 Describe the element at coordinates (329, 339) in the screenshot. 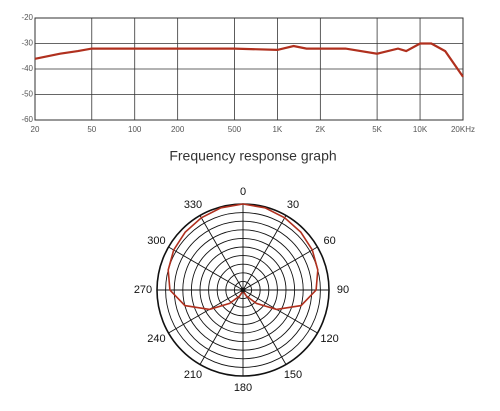

I see `angle-label: 120` at that location.